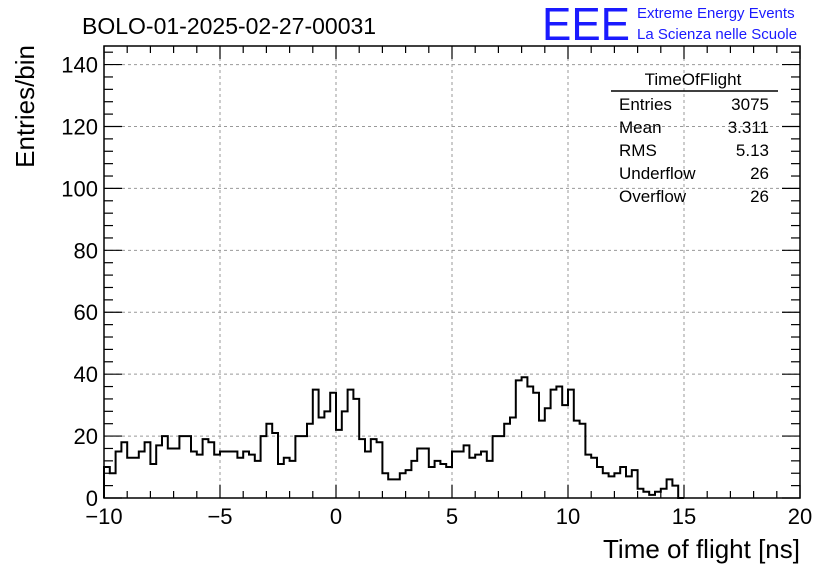 The width and height of the screenshot is (836, 572). Describe the element at coordinates (750, 104) in the screenshot. I see `stats-row-value: 3075` at that location.